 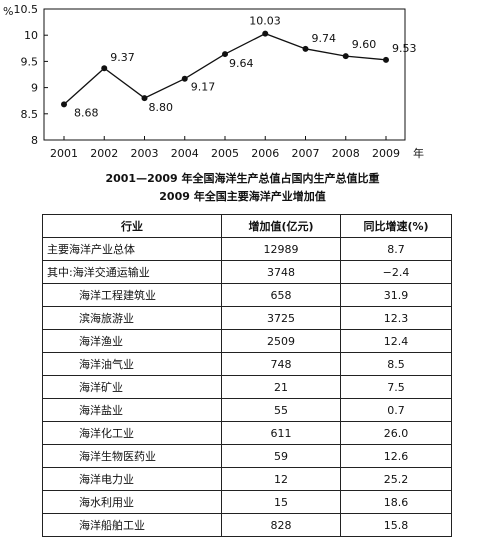 I want to click on header-industry: 行业, so click(x=132, y=226).